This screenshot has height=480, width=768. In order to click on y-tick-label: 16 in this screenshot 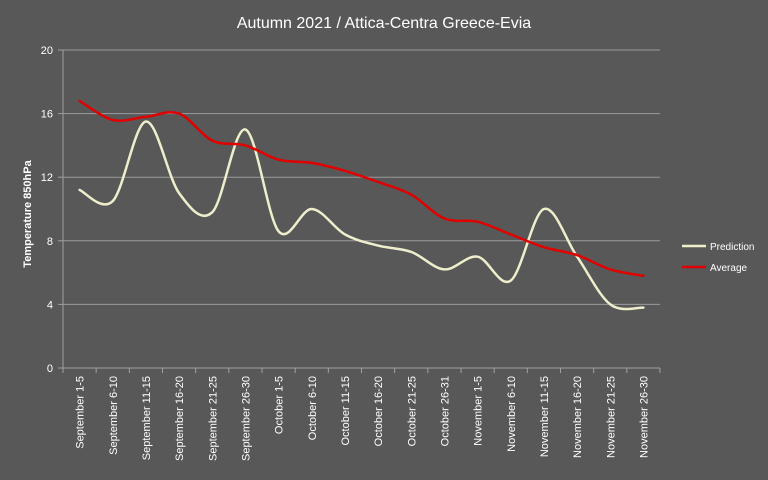, I will do `click(47, 115)`.